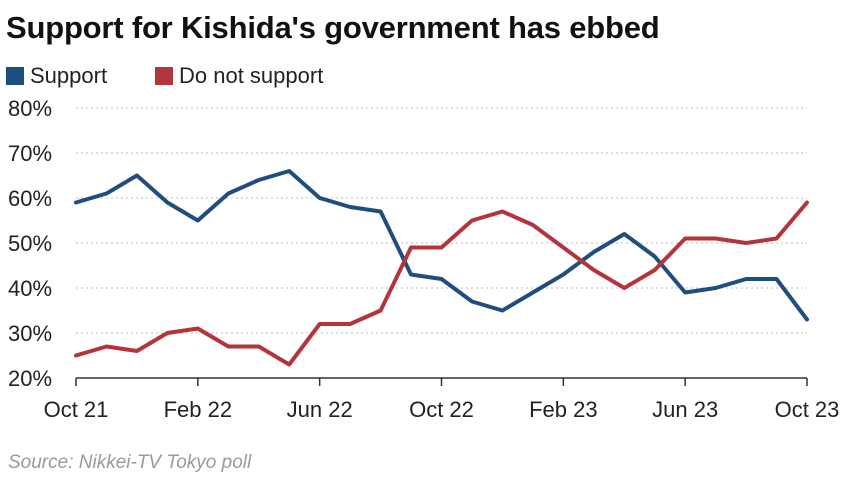 Image resolution: width=848 pixels, height=478 pixels. I want to click on x-tick-label: Feb 23, so click(563, 409).